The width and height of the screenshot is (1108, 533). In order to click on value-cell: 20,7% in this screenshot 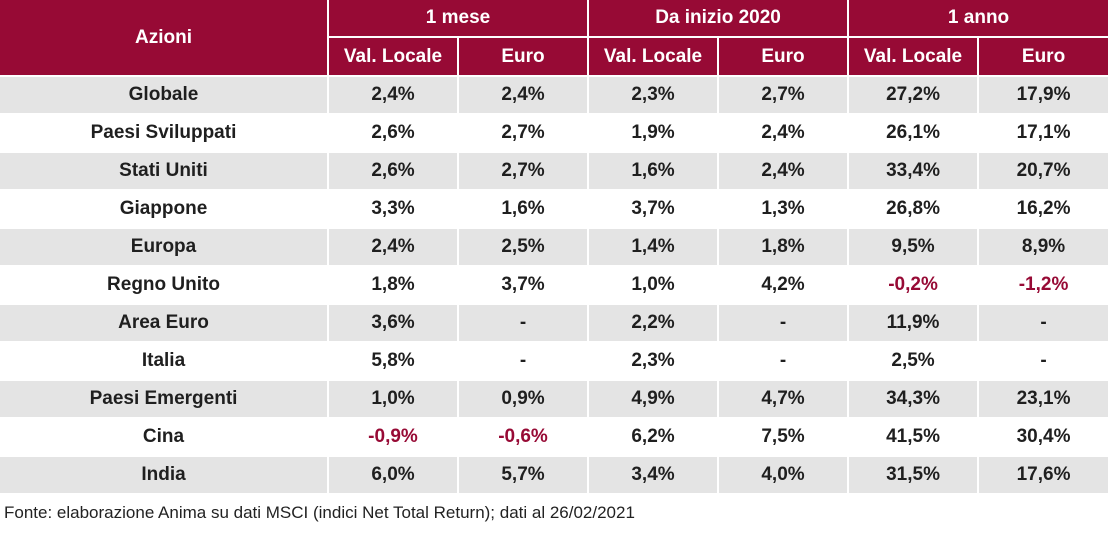, I will do `click(1043, 171)`.